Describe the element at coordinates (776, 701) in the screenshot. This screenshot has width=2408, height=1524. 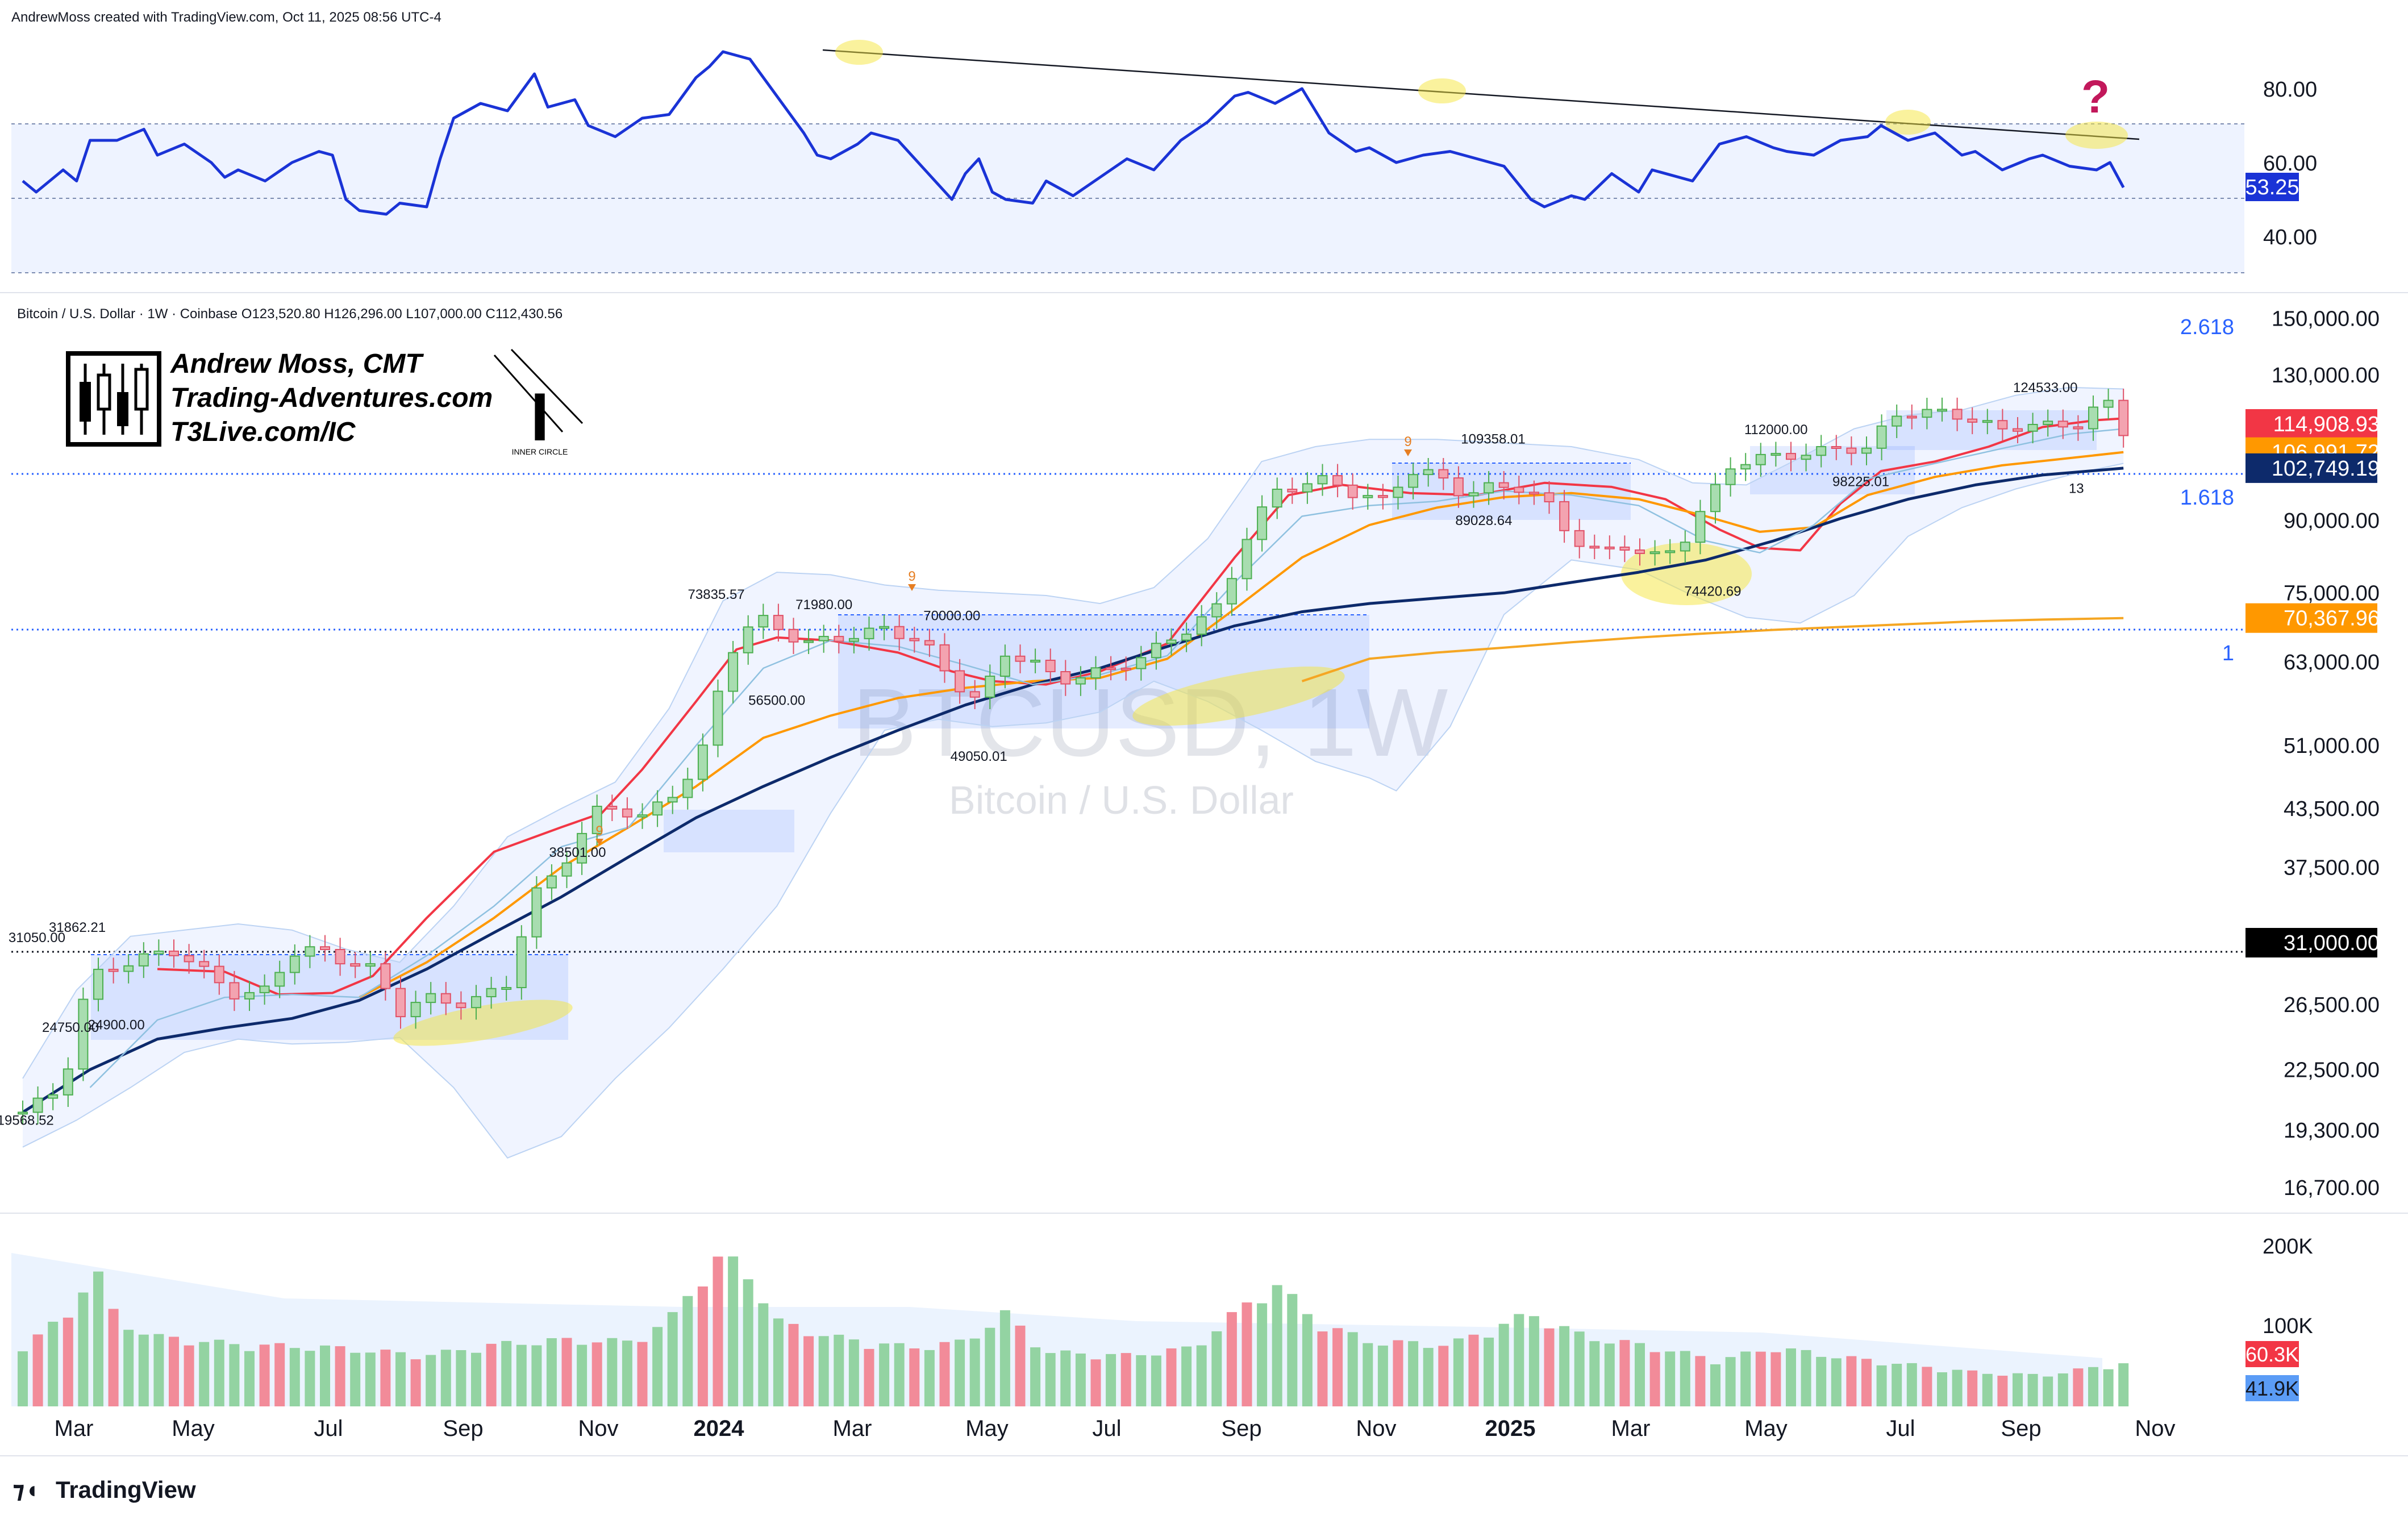
I see `price-annotation: 56500.00` at that location.